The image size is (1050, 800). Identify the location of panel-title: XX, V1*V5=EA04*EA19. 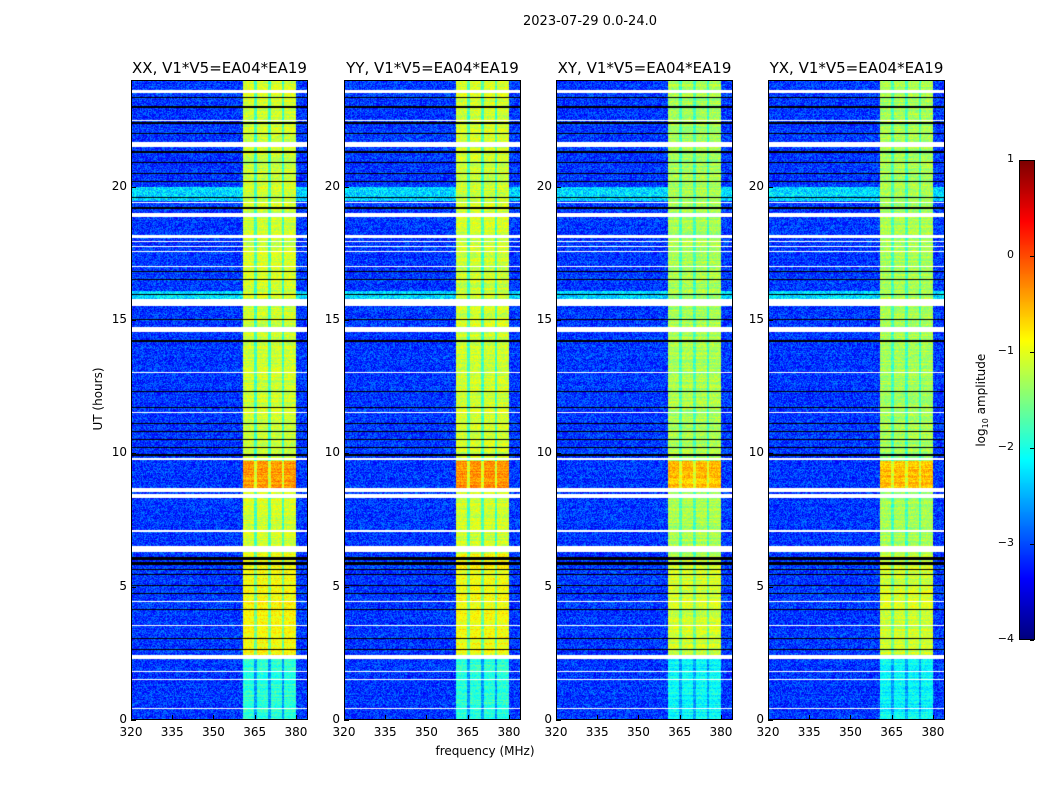
(219, 68).